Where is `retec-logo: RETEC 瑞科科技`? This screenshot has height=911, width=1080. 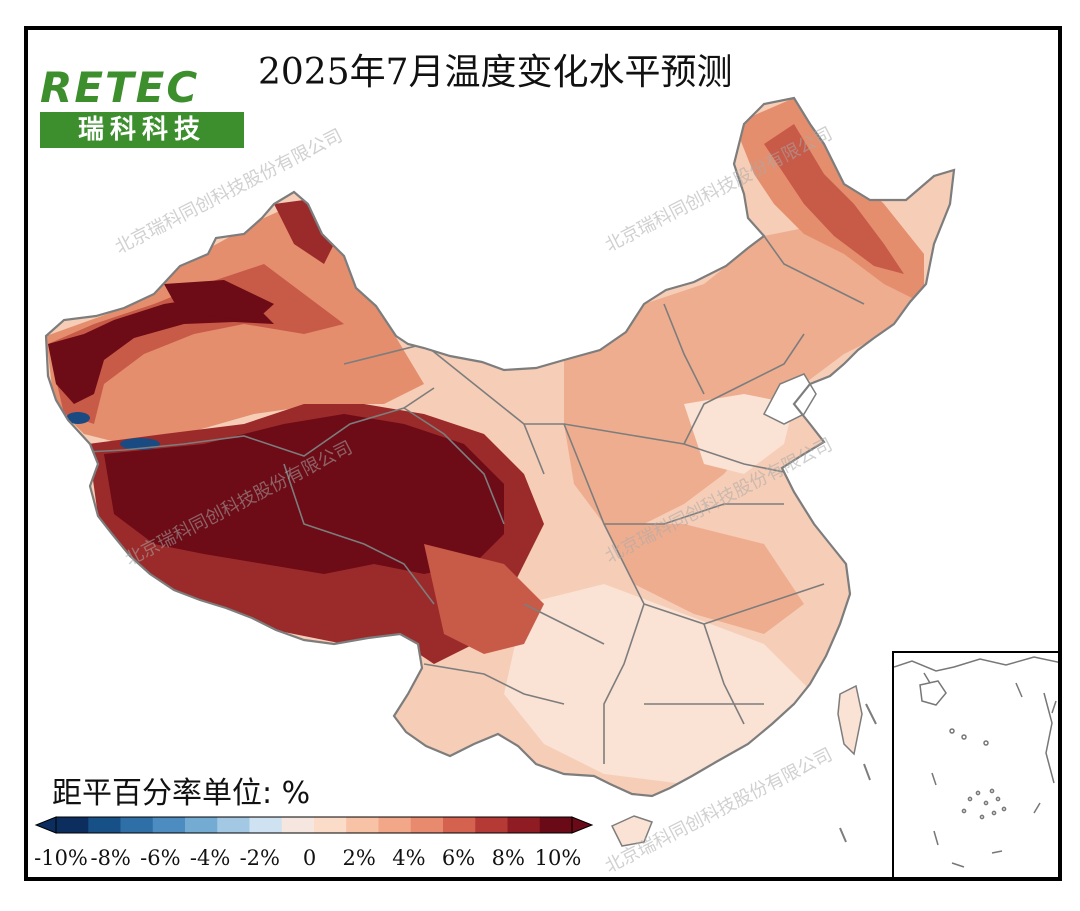 retec-logo: RETEC 瑞科科技 is located at coordinates (142, 107).